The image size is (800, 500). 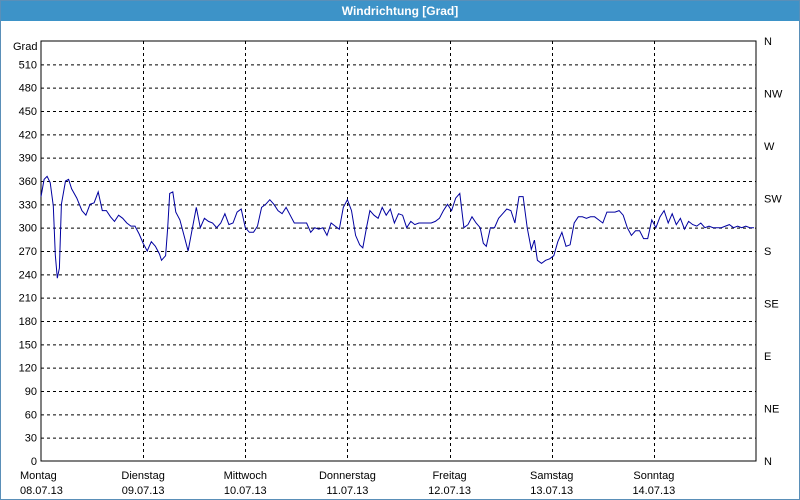 I want to click on y-tick-label: 510, so click(x=28, y=65).